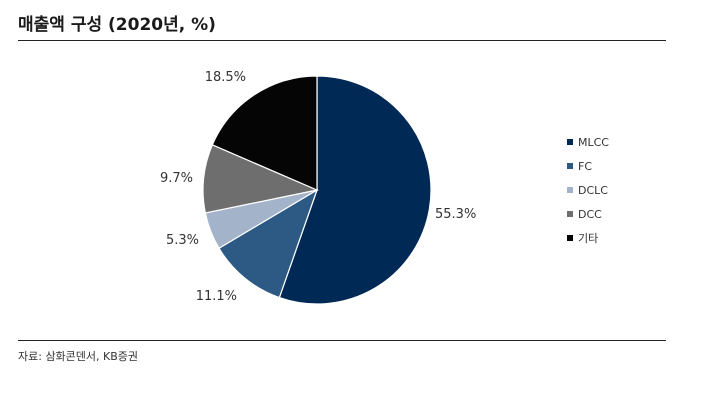  What do you see at coordinates (455, 214) in the screenshot?
I see `slice-label-1: 55.3%` at bounding box center [455, 214].